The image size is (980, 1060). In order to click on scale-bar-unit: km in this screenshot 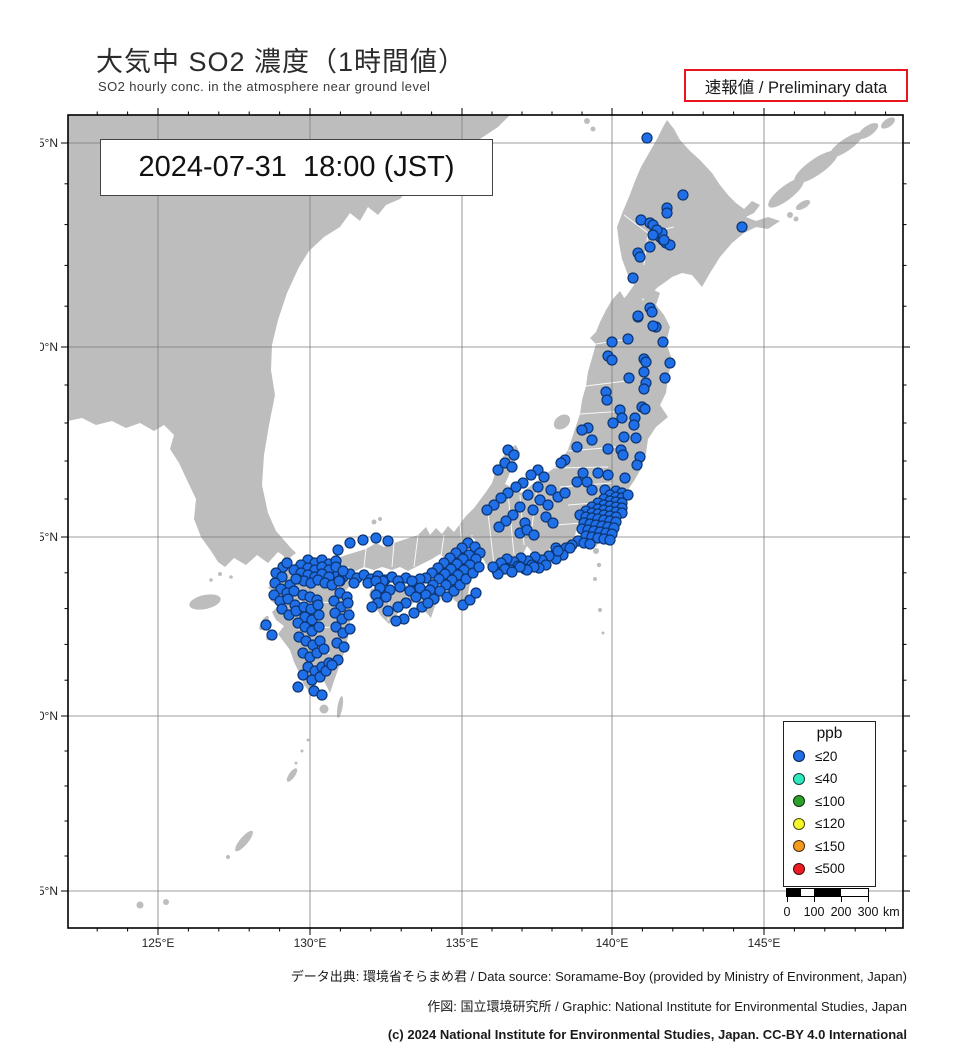, I will do `click(891, 912)`.